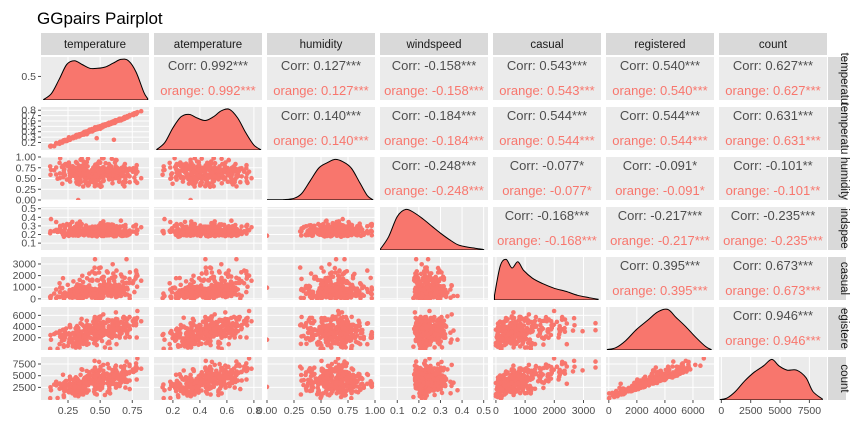 The height and width of the screenshot is (430, 855). I want to click on panel-registered-casual, so click(547, 328).